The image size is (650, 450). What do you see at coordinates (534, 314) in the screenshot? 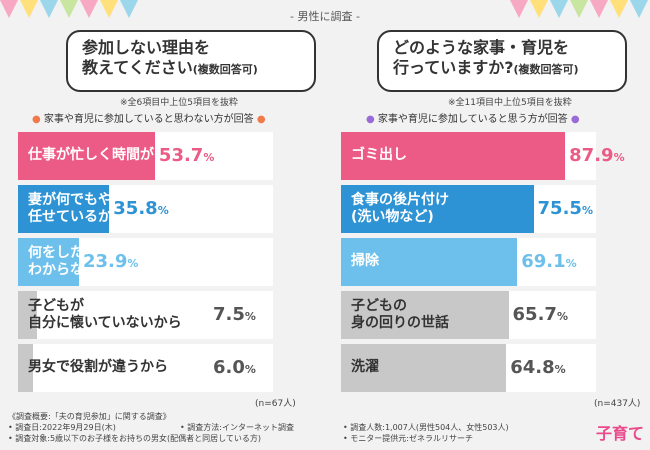
I see `bar-value-number: 65.7` at bounding box center [534, 314].